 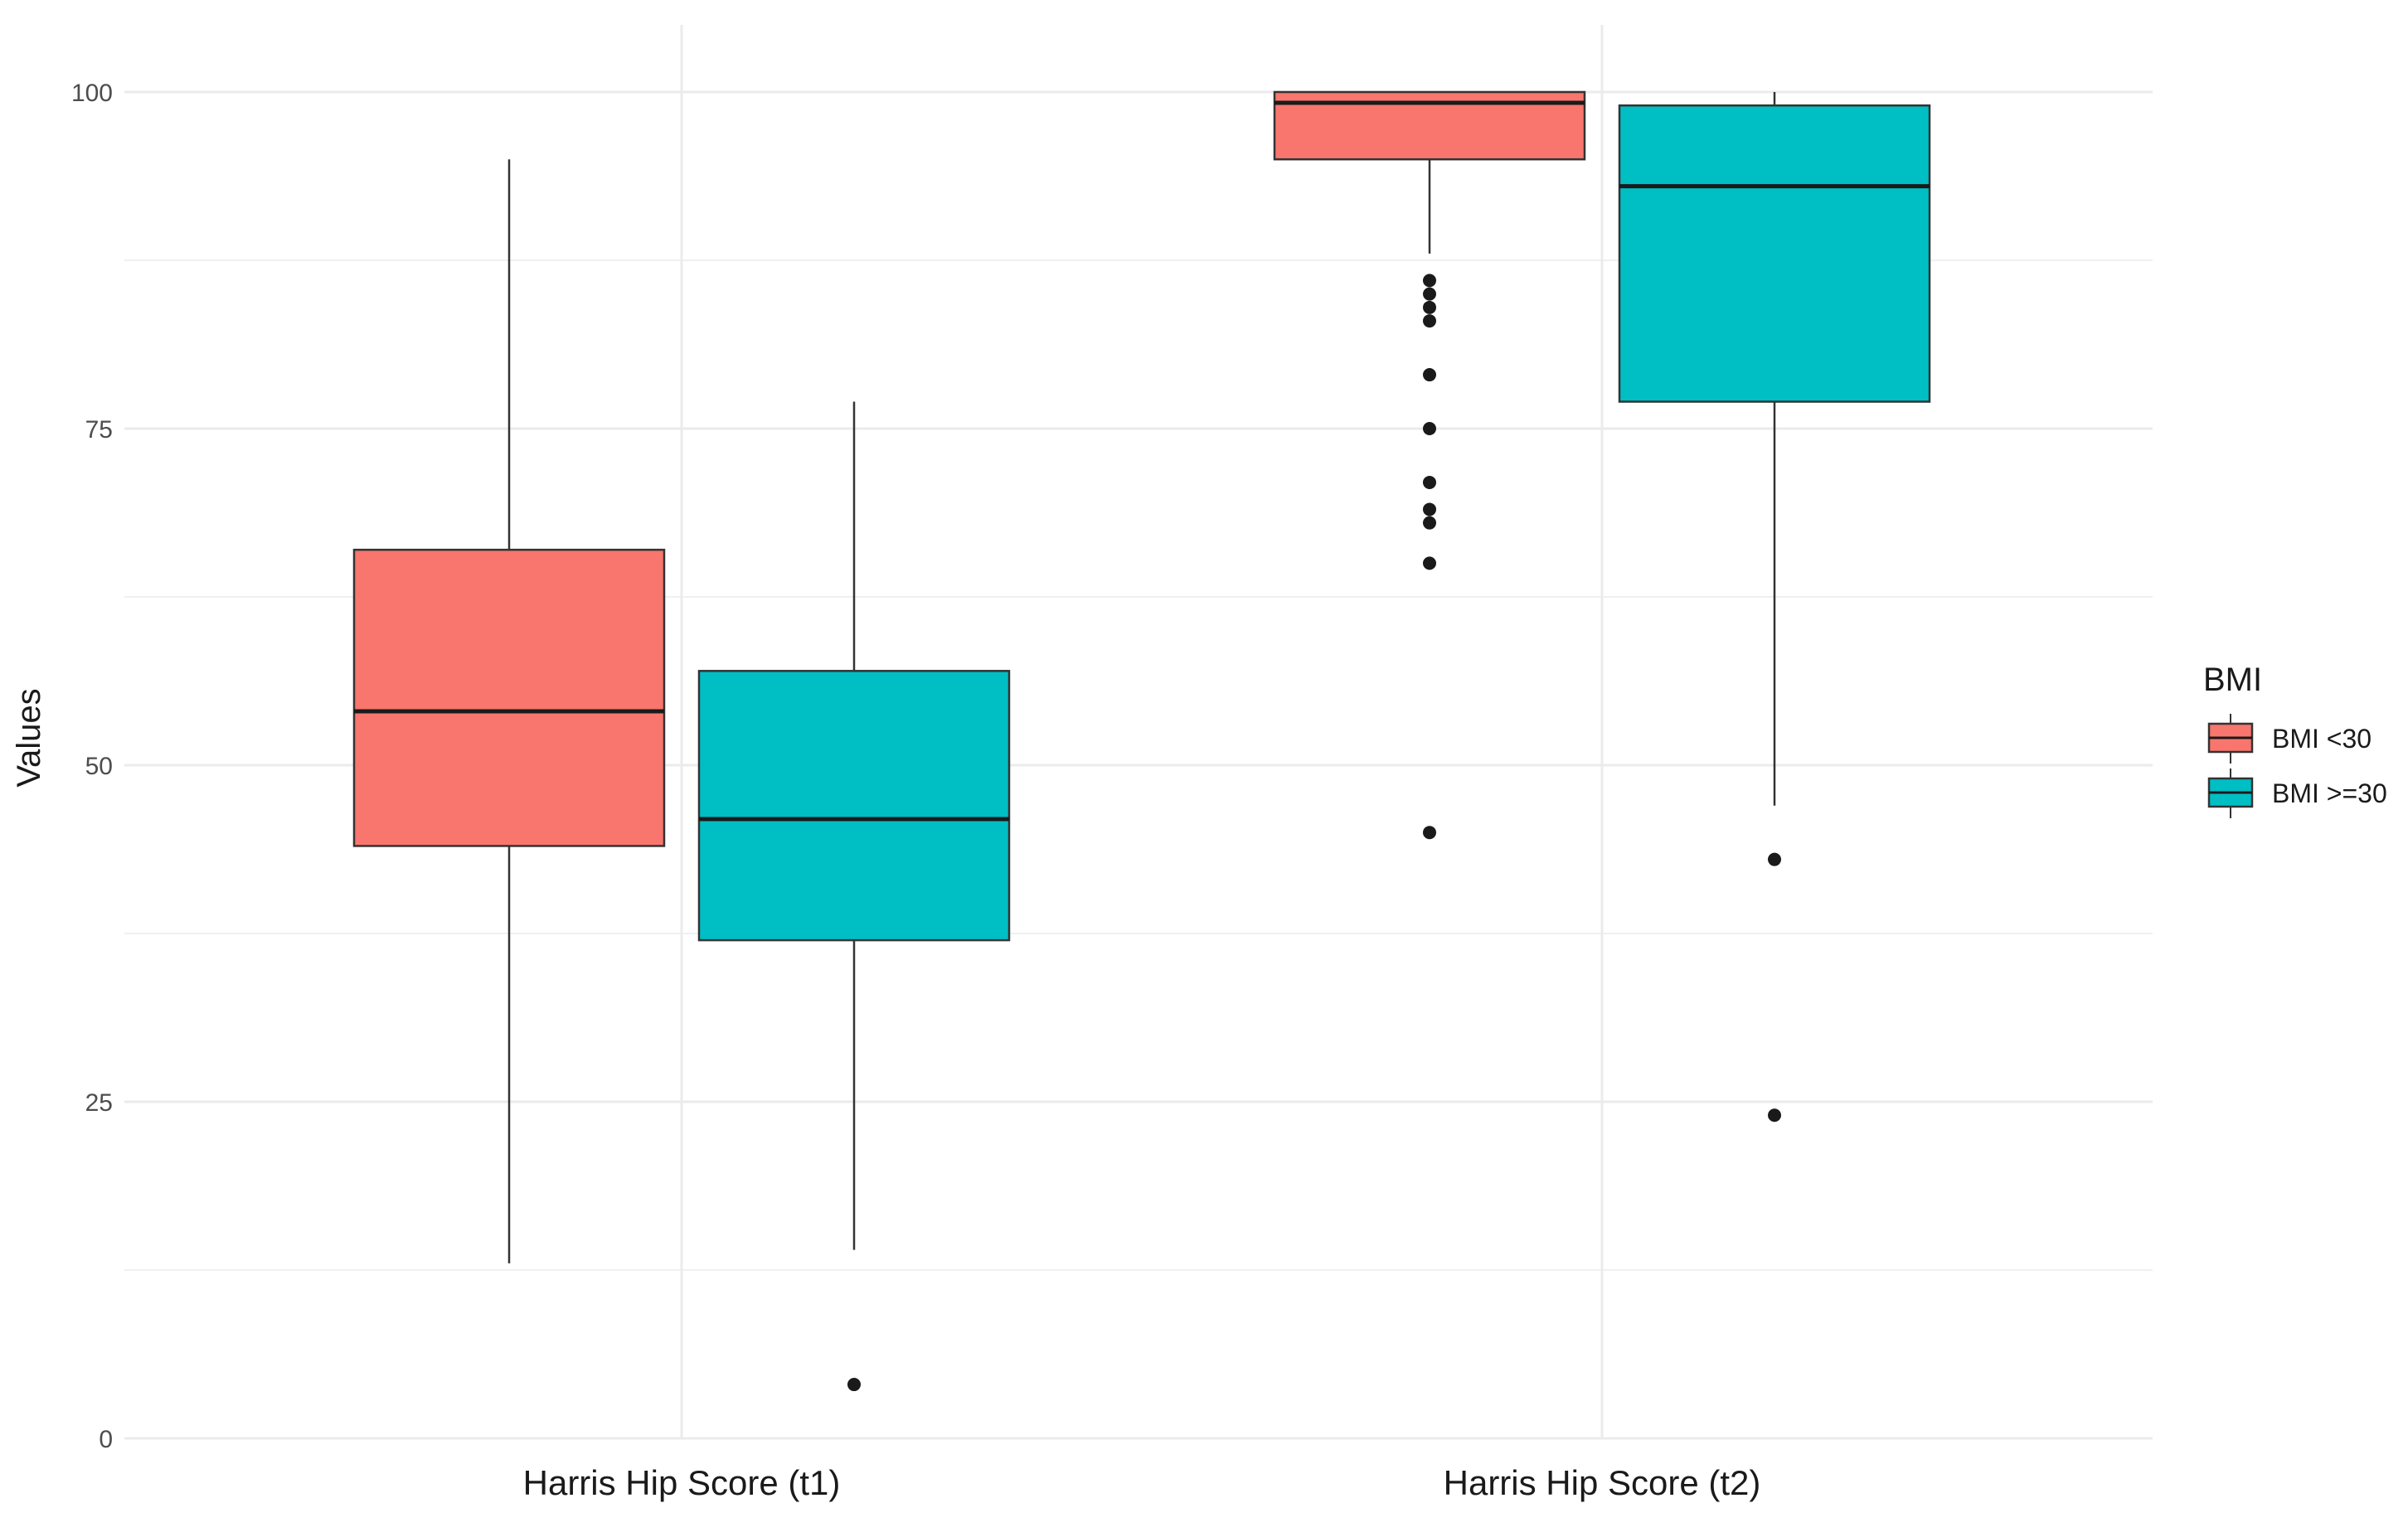 What do you see at coordinates (99, 1103) in the screenshot?
I see `y-tick-label: 25` at bounding box center [99, 1103].